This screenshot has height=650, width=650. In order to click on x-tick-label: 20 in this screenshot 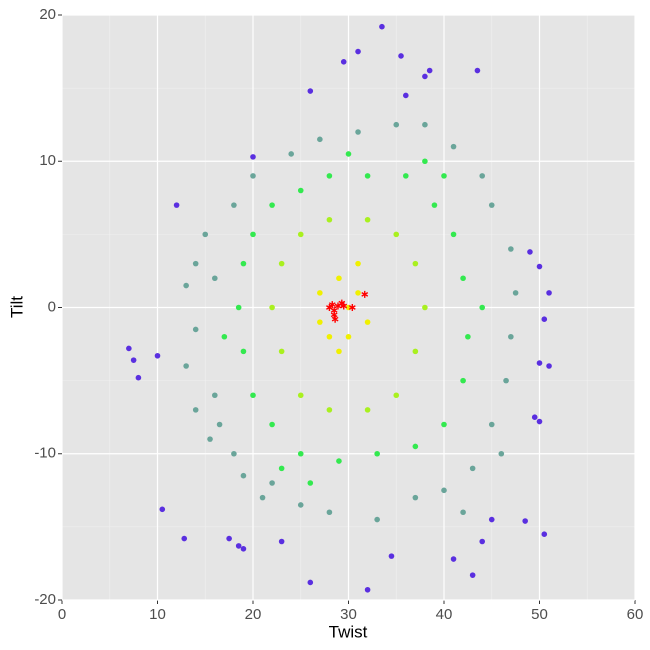, I will do `click(253, 614)`.